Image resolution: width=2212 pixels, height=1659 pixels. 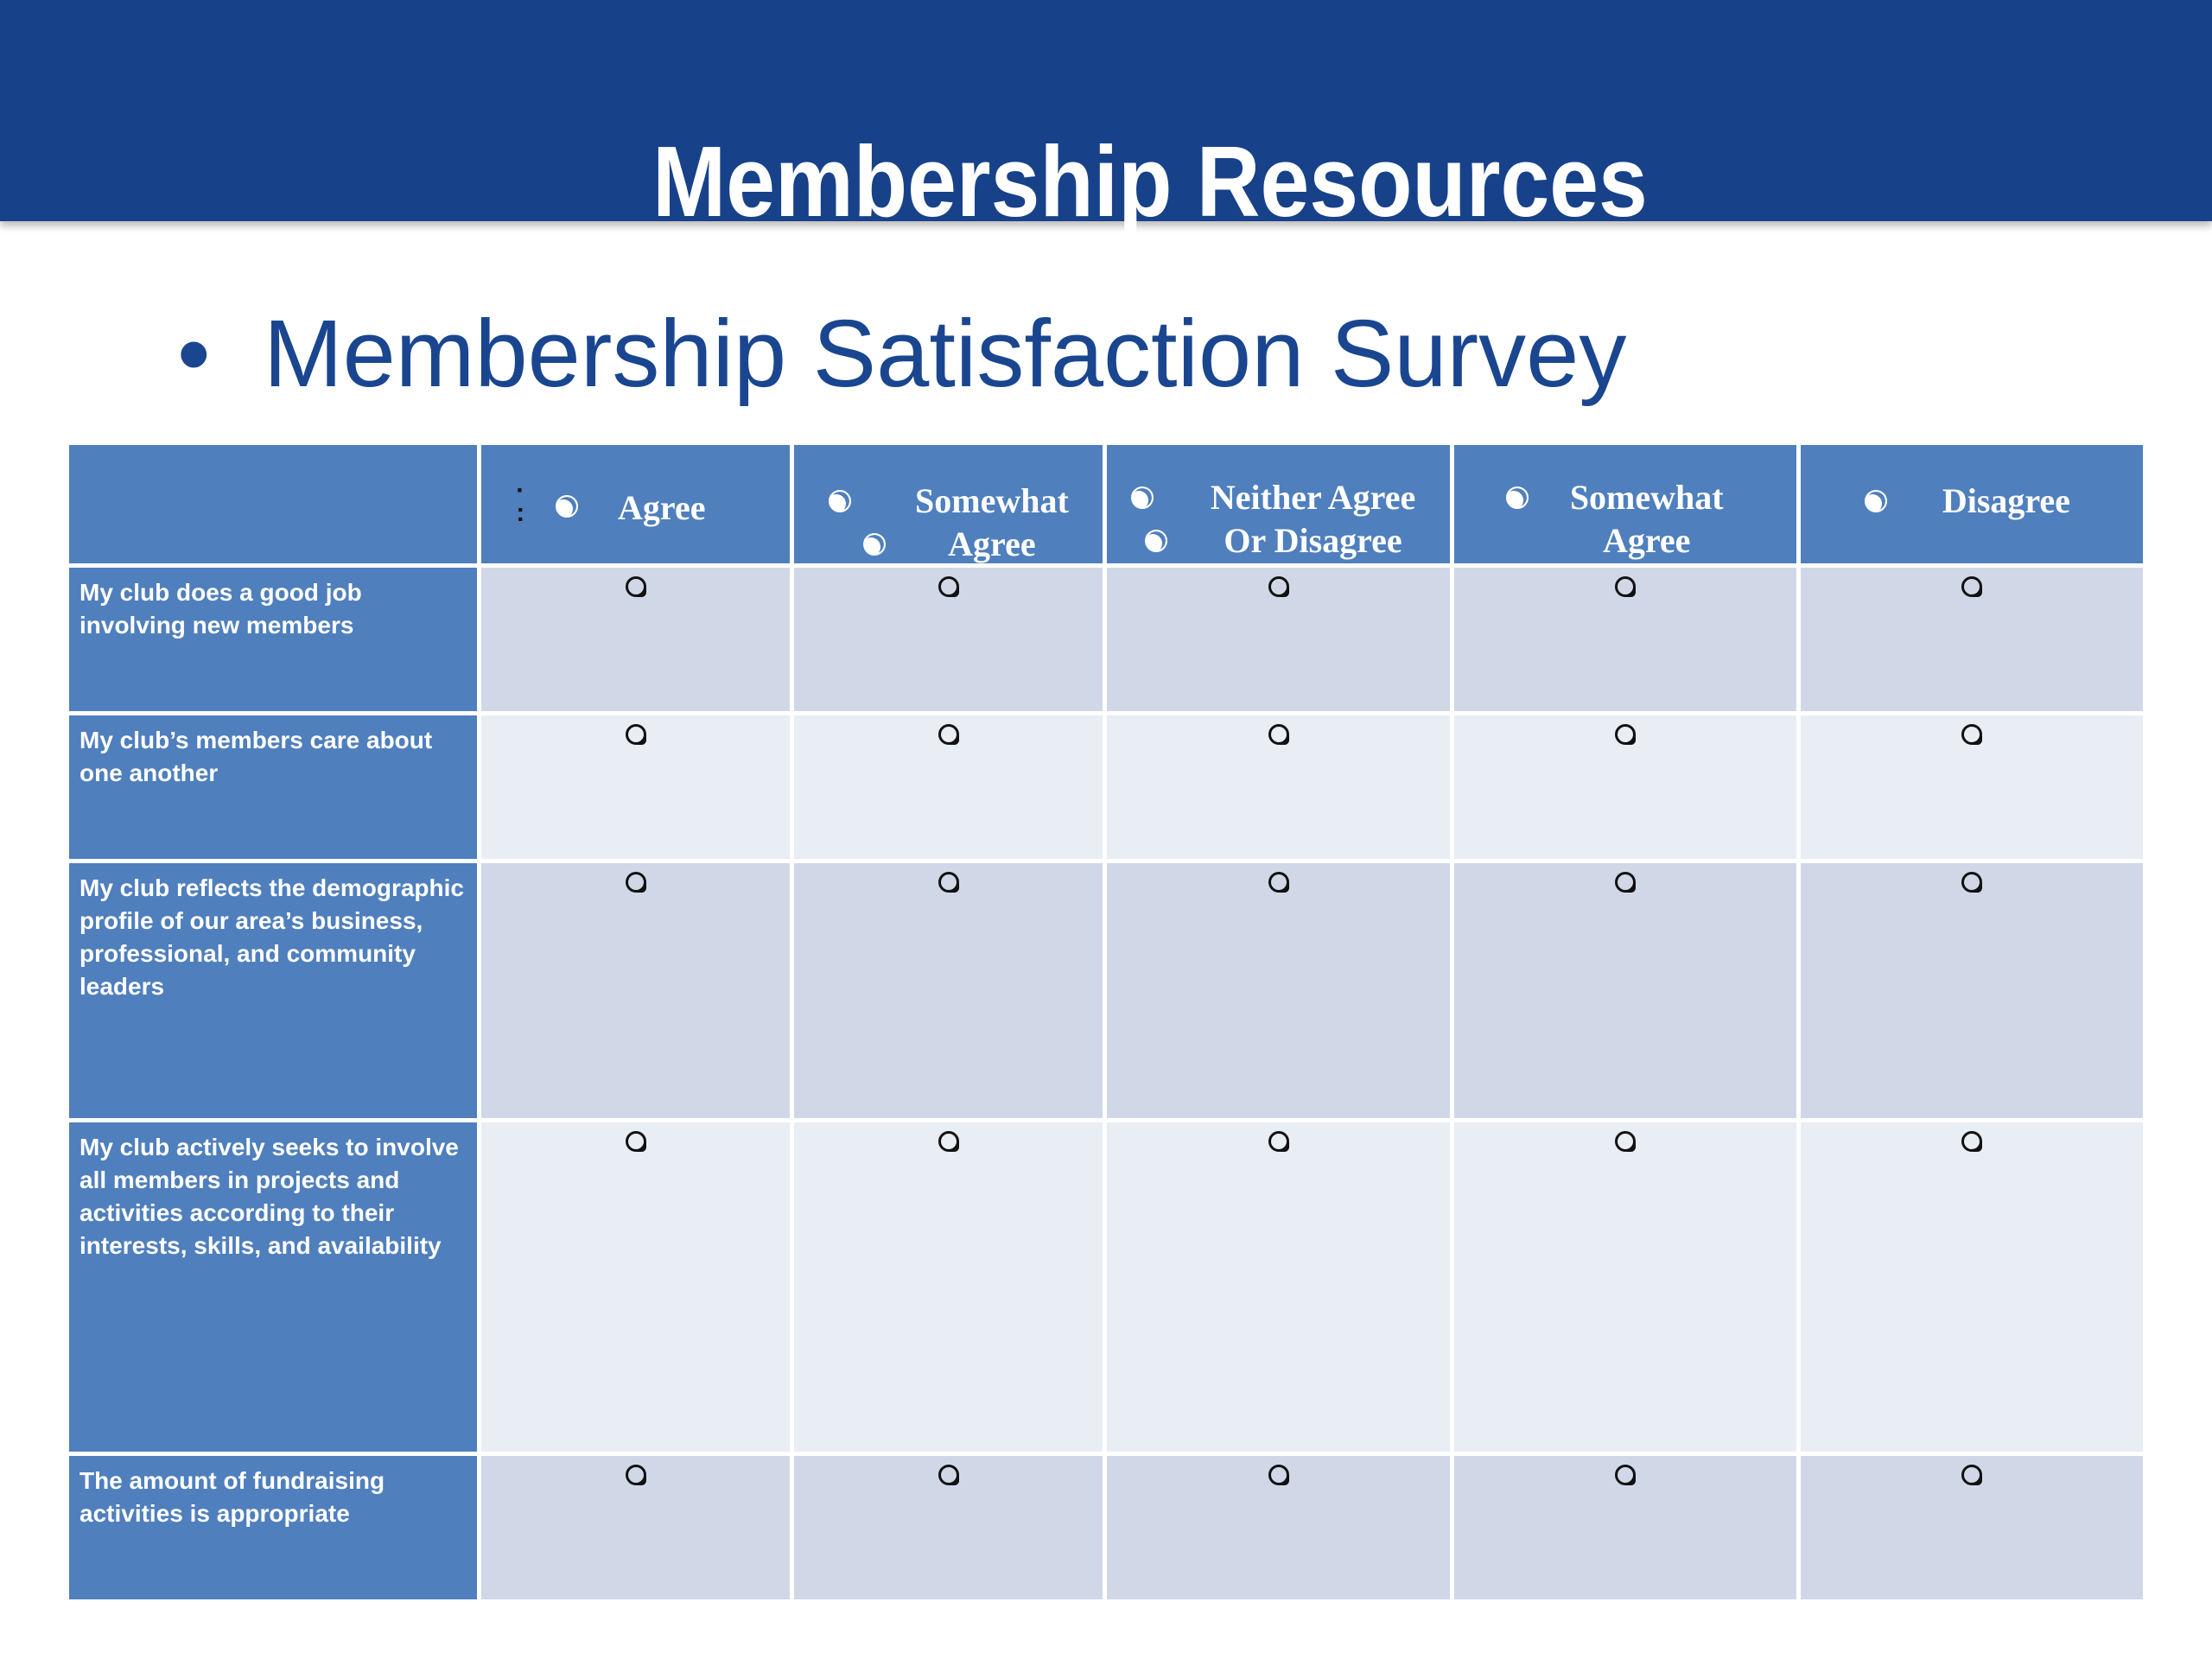 I want to click on header-label-agree: Agree, so click(x=662, y=507).